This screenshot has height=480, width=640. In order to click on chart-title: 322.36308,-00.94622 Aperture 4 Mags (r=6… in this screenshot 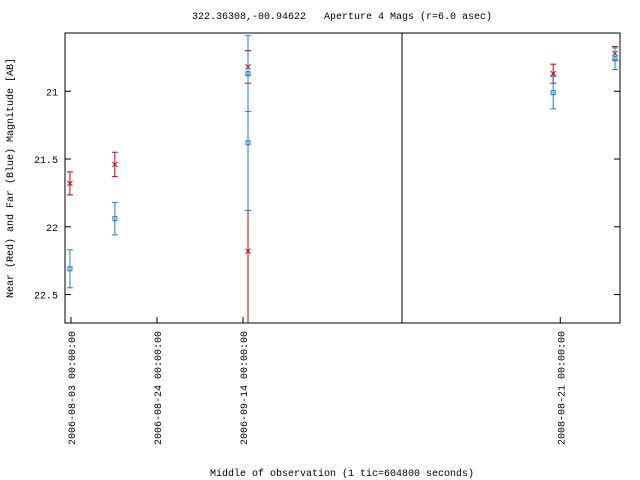, I will do `click(342, 17)`.